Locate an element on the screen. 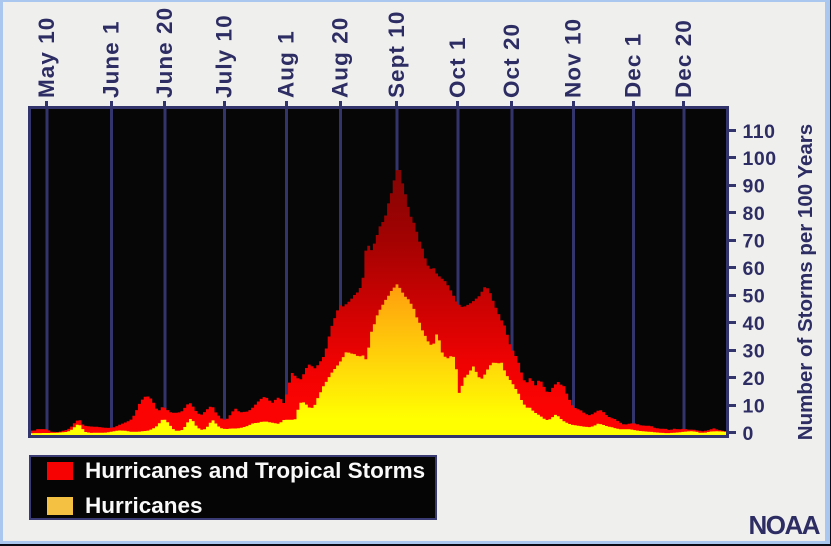  svg-text: Oct 20 is located at coordinates (511, 60).